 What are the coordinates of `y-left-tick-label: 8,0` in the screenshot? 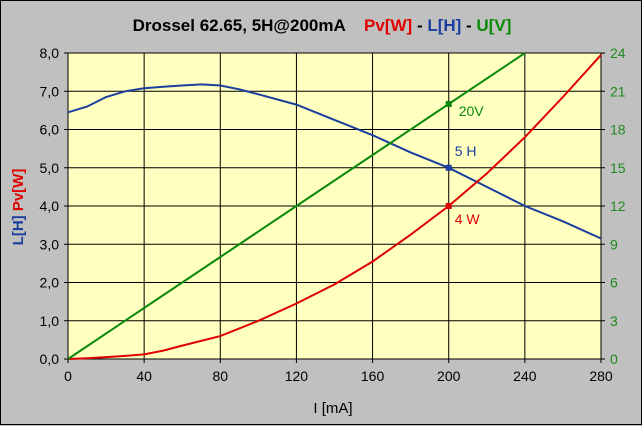 It's located at (50, 53).